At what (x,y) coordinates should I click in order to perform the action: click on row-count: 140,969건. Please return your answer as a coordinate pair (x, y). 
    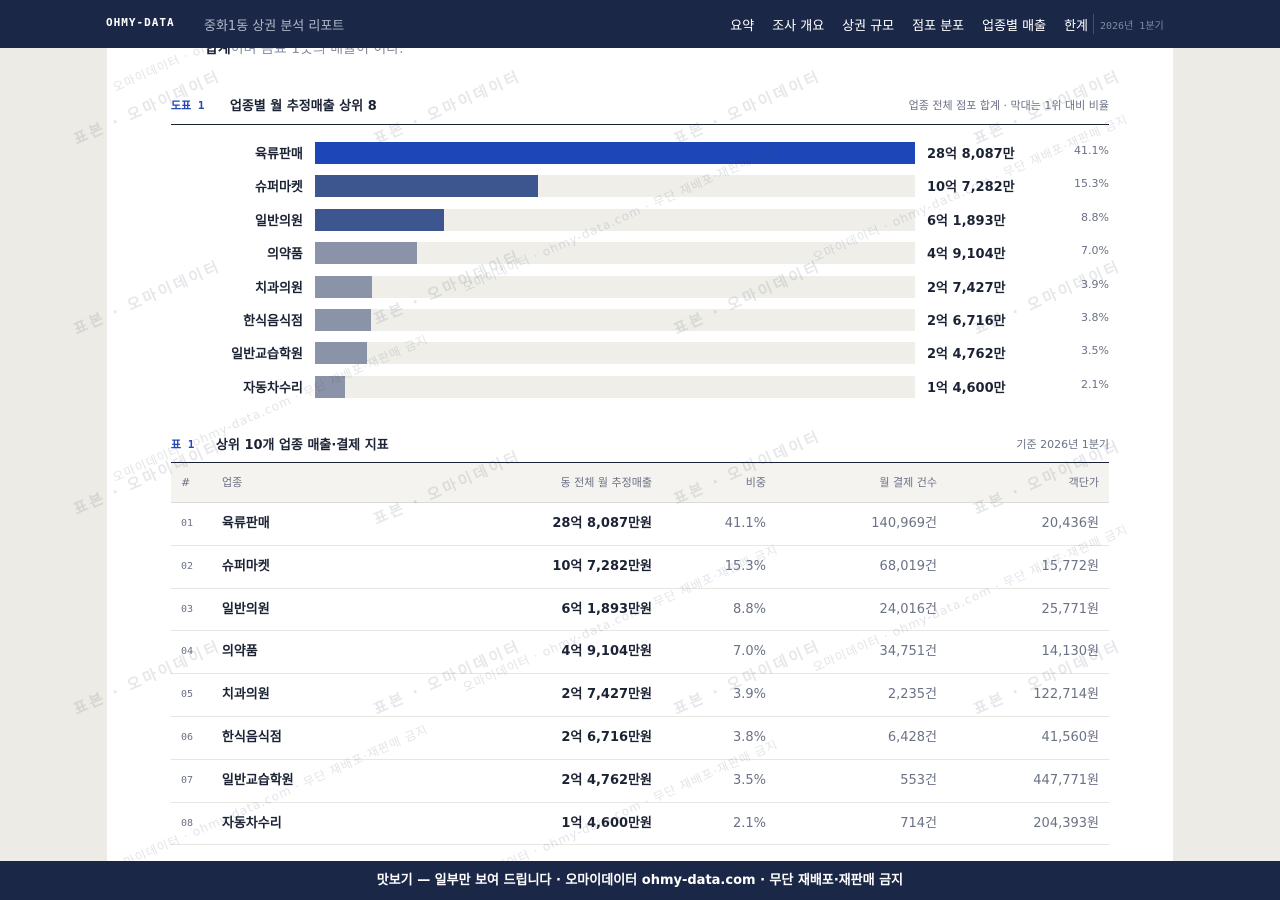
    Looking at the image, I should click on (904, 523).